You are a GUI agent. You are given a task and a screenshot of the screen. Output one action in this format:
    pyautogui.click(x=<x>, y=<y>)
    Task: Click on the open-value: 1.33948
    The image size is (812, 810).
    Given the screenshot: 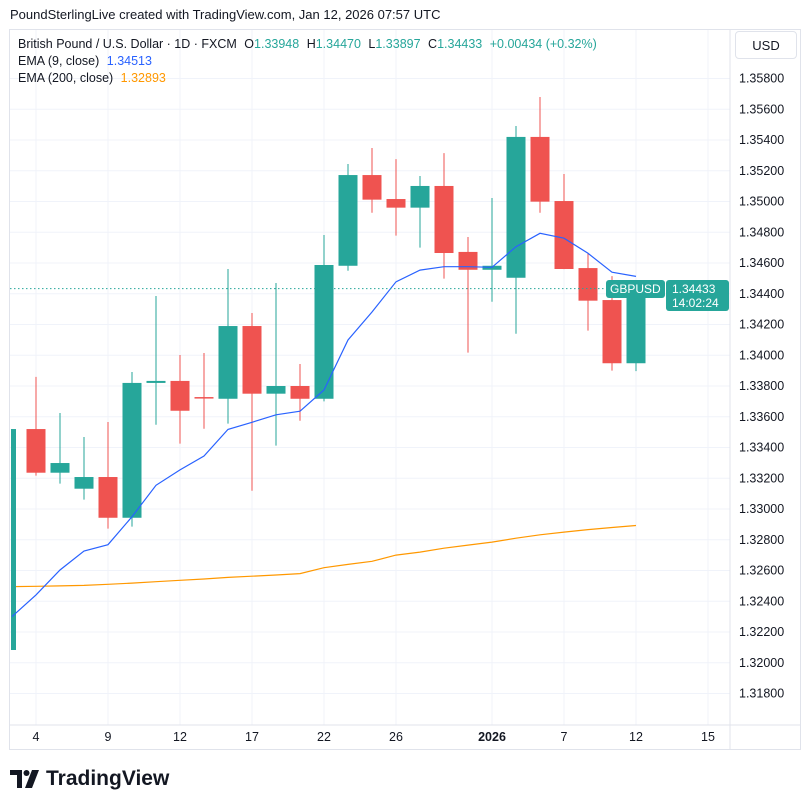 What is the action you would take?
    pyautogui.click(x=277, y=44)
    